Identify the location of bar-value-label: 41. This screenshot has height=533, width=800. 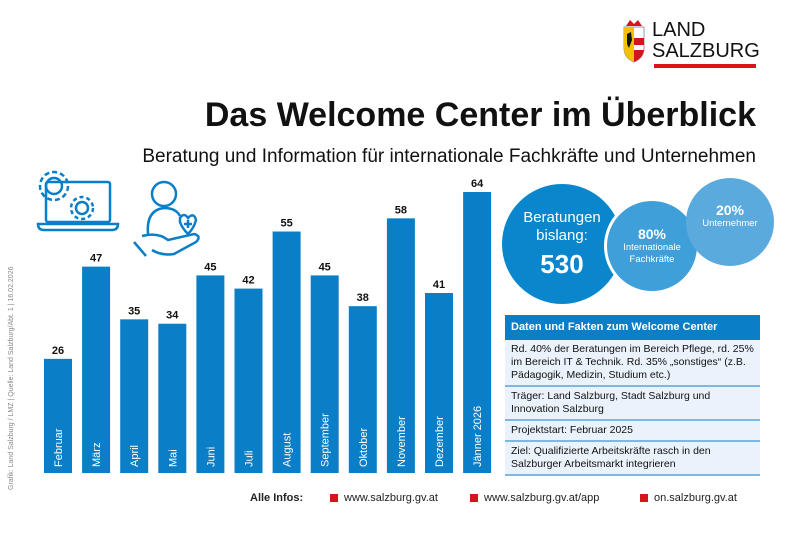
(439, 285).